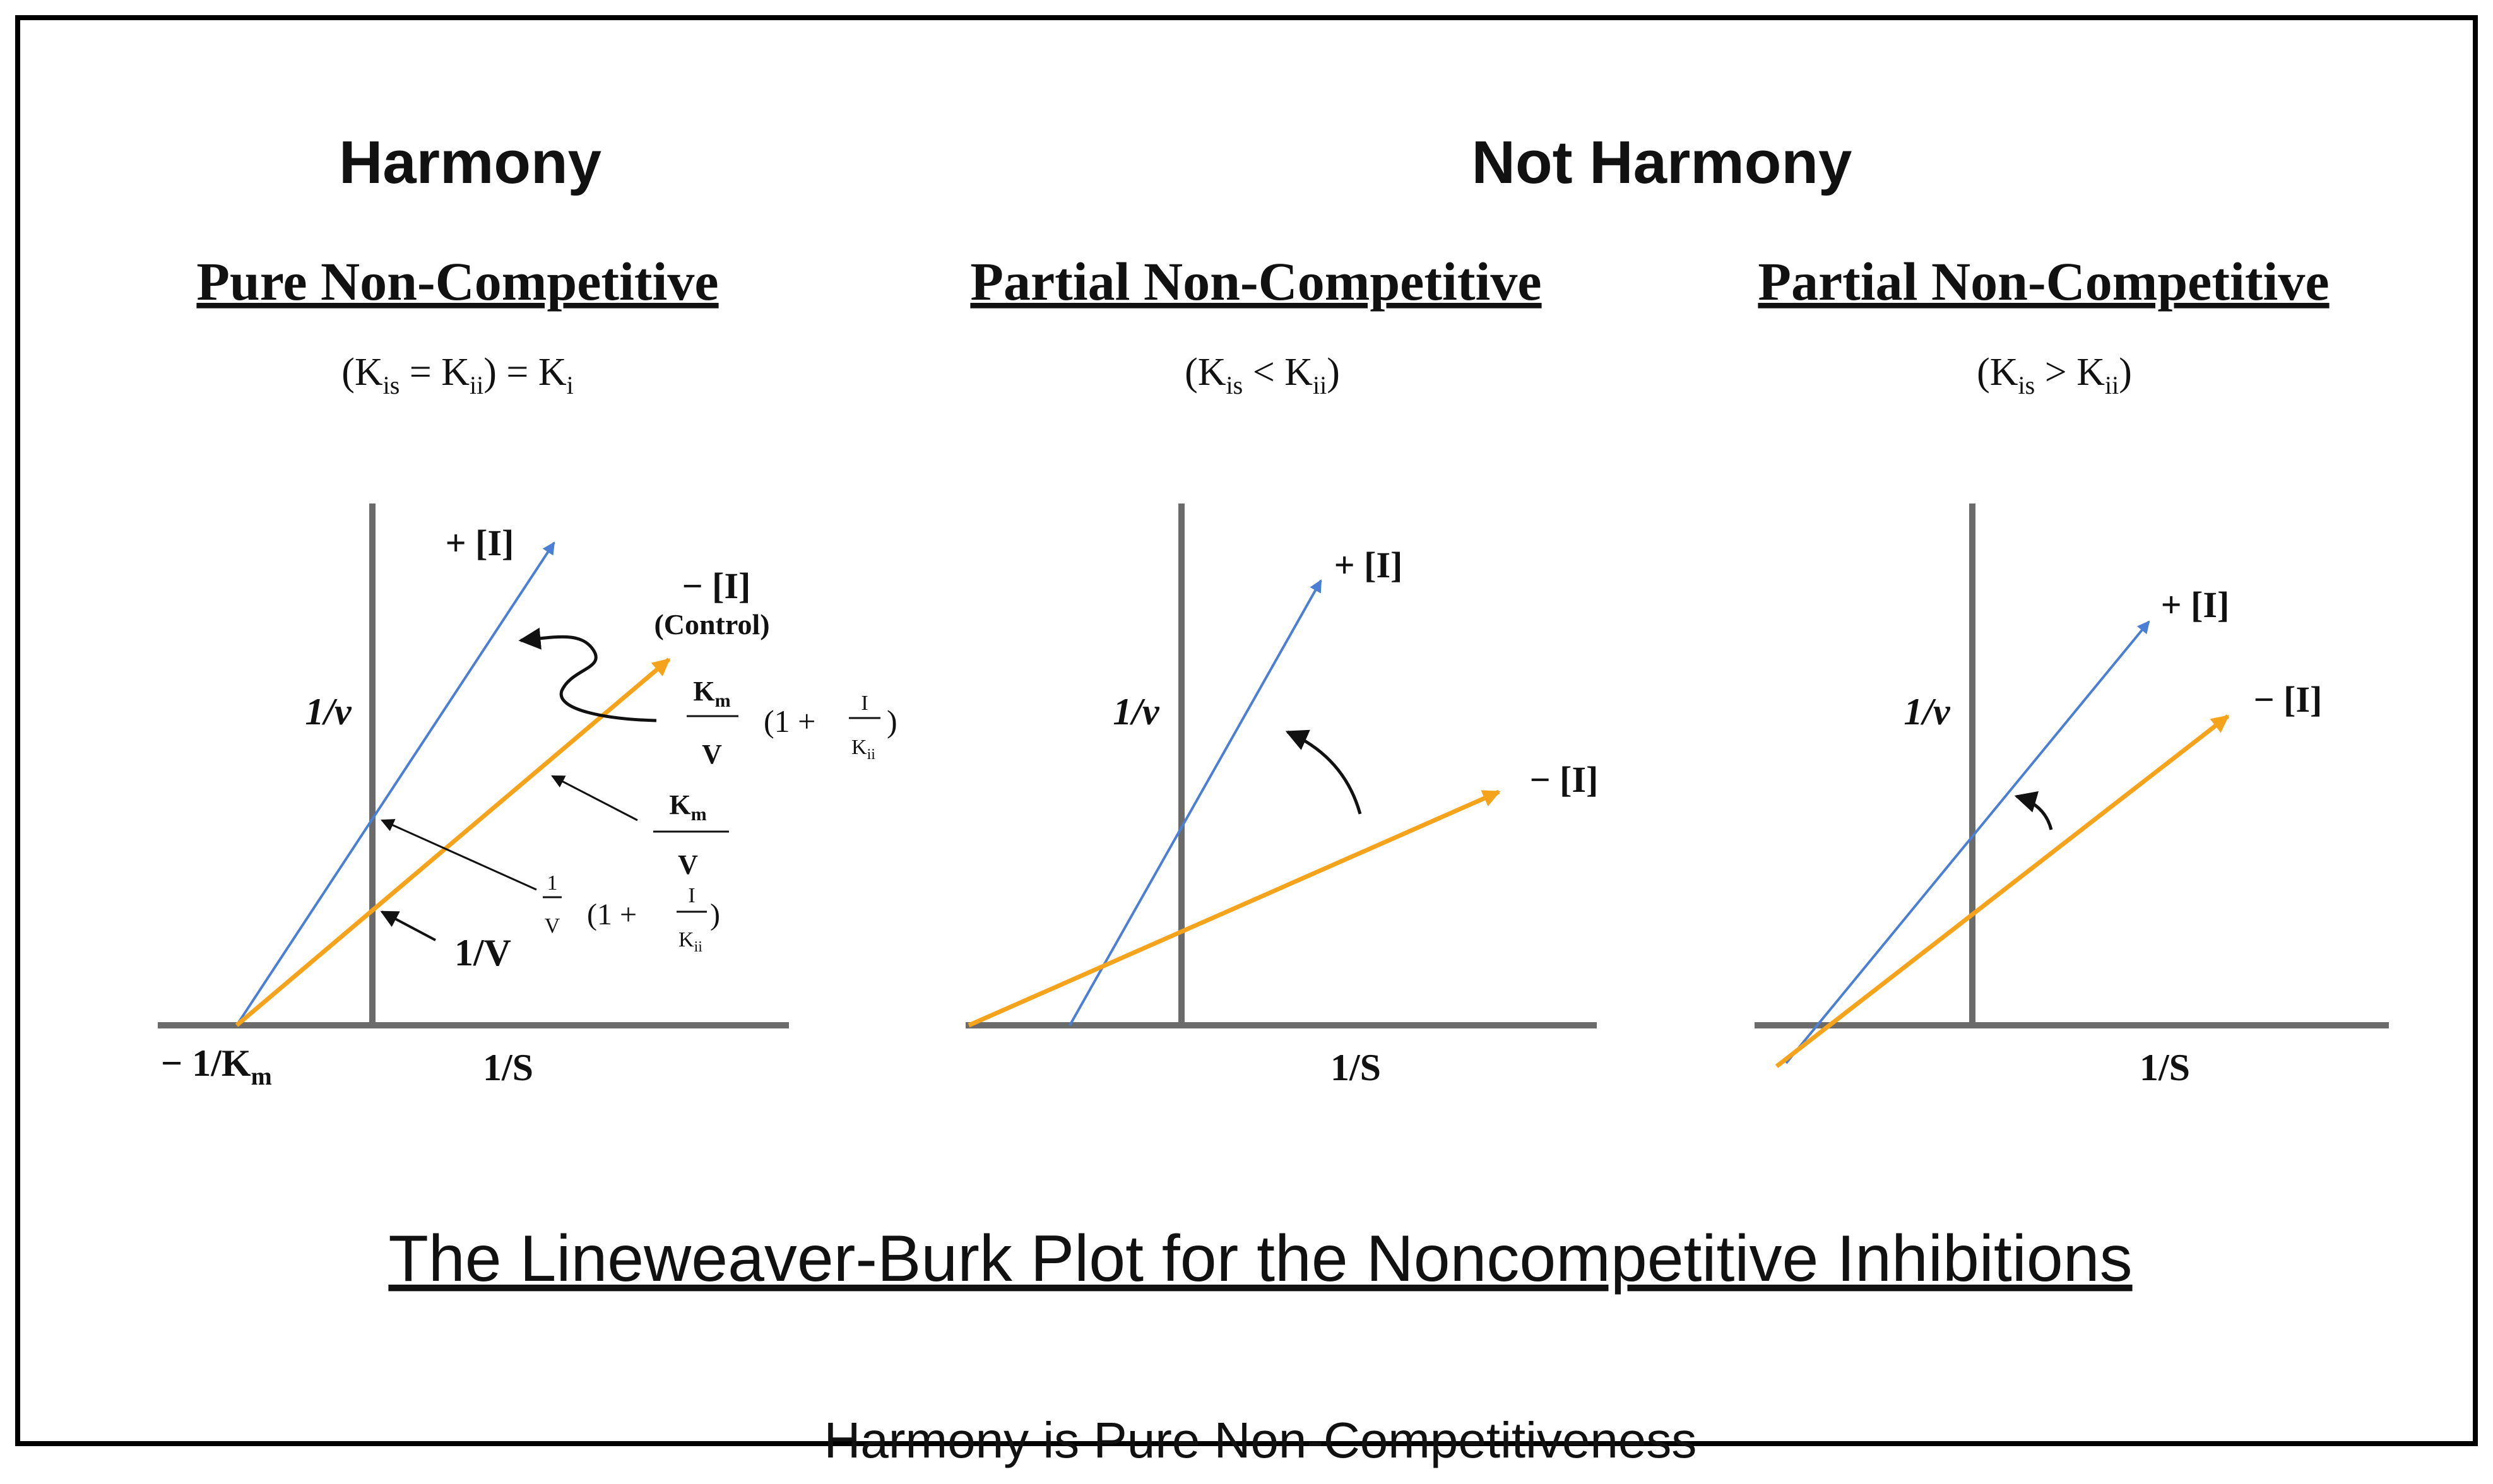 This screenshot has width=2493, height=1484. Describe the element at coordinates (2054, 375) in the screenshot. I see `panel-3-condition: (Kis > Kii)` at that location.